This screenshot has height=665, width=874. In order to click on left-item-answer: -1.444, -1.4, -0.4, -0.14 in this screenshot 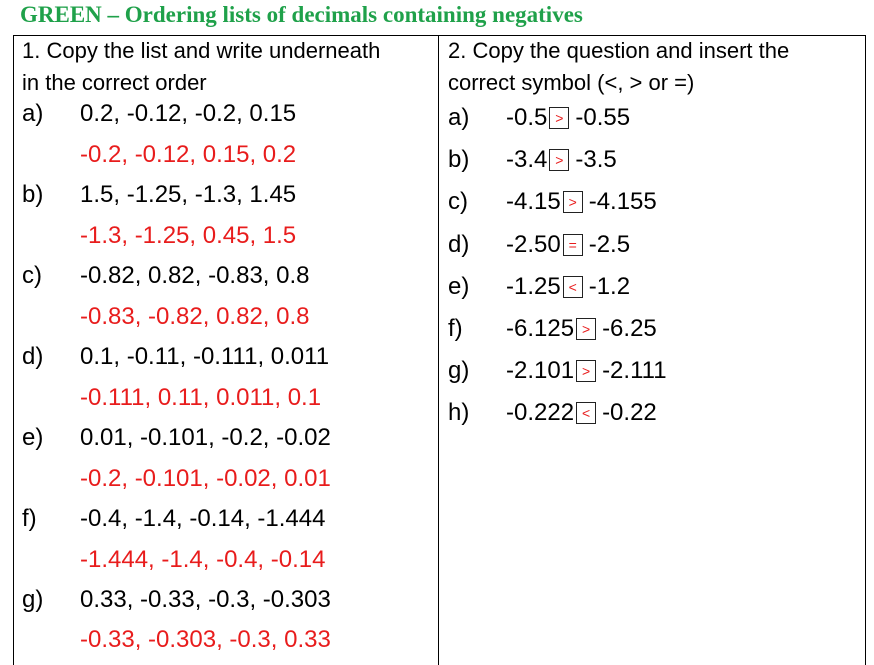, I will do `click(203, 559)`.